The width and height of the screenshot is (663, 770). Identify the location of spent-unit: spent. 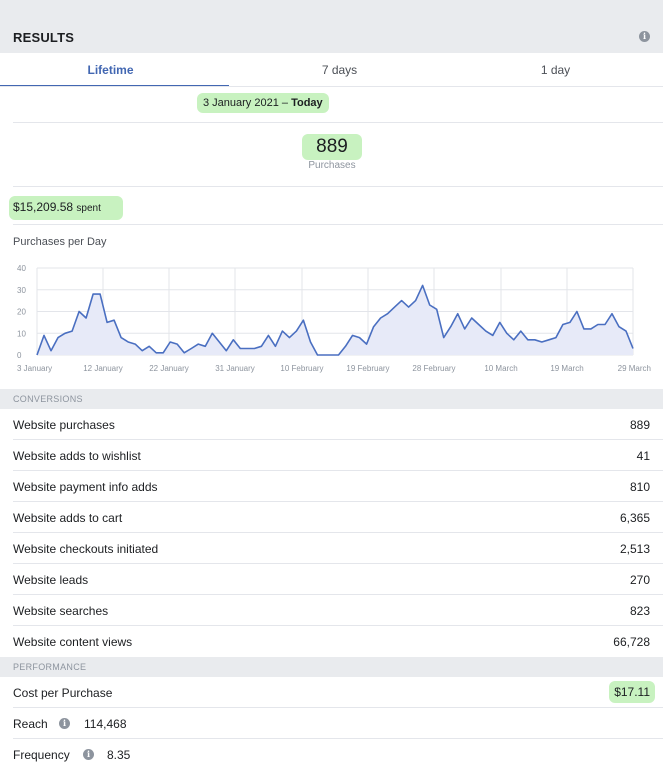
(88, 208).